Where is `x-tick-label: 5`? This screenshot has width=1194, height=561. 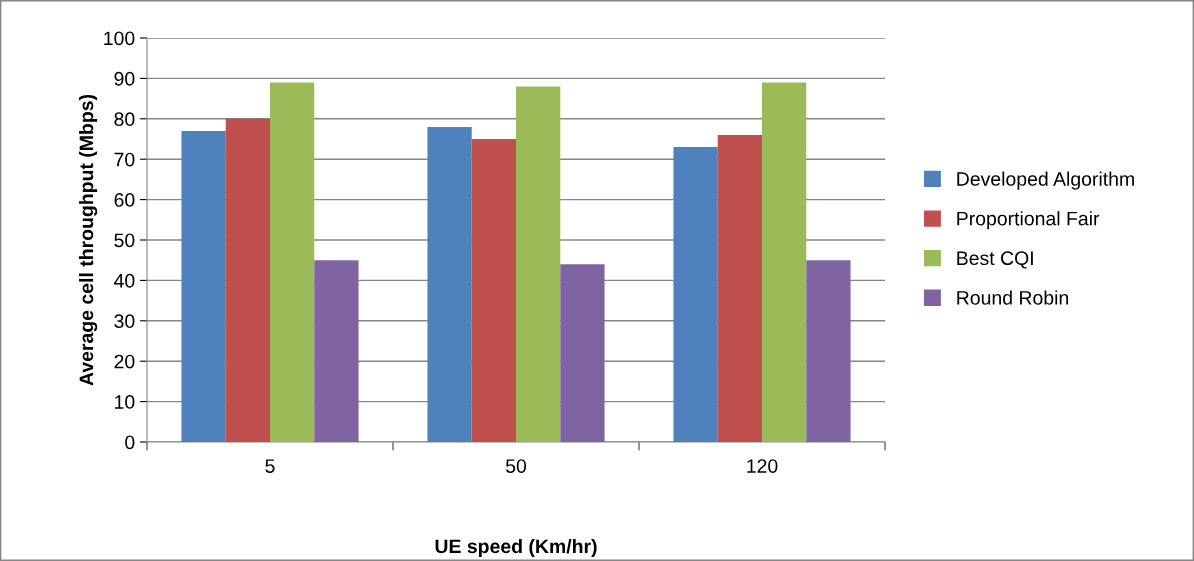
x-tick-label: 5 is located at coordinates (270, 466).